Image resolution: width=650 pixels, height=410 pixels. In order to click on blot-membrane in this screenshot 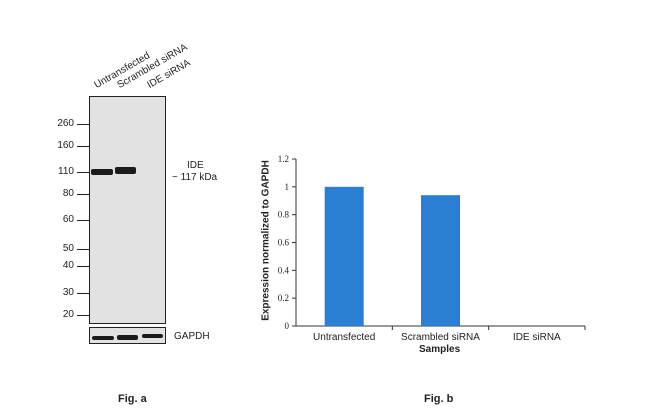, I will do `click(127, 210)`.